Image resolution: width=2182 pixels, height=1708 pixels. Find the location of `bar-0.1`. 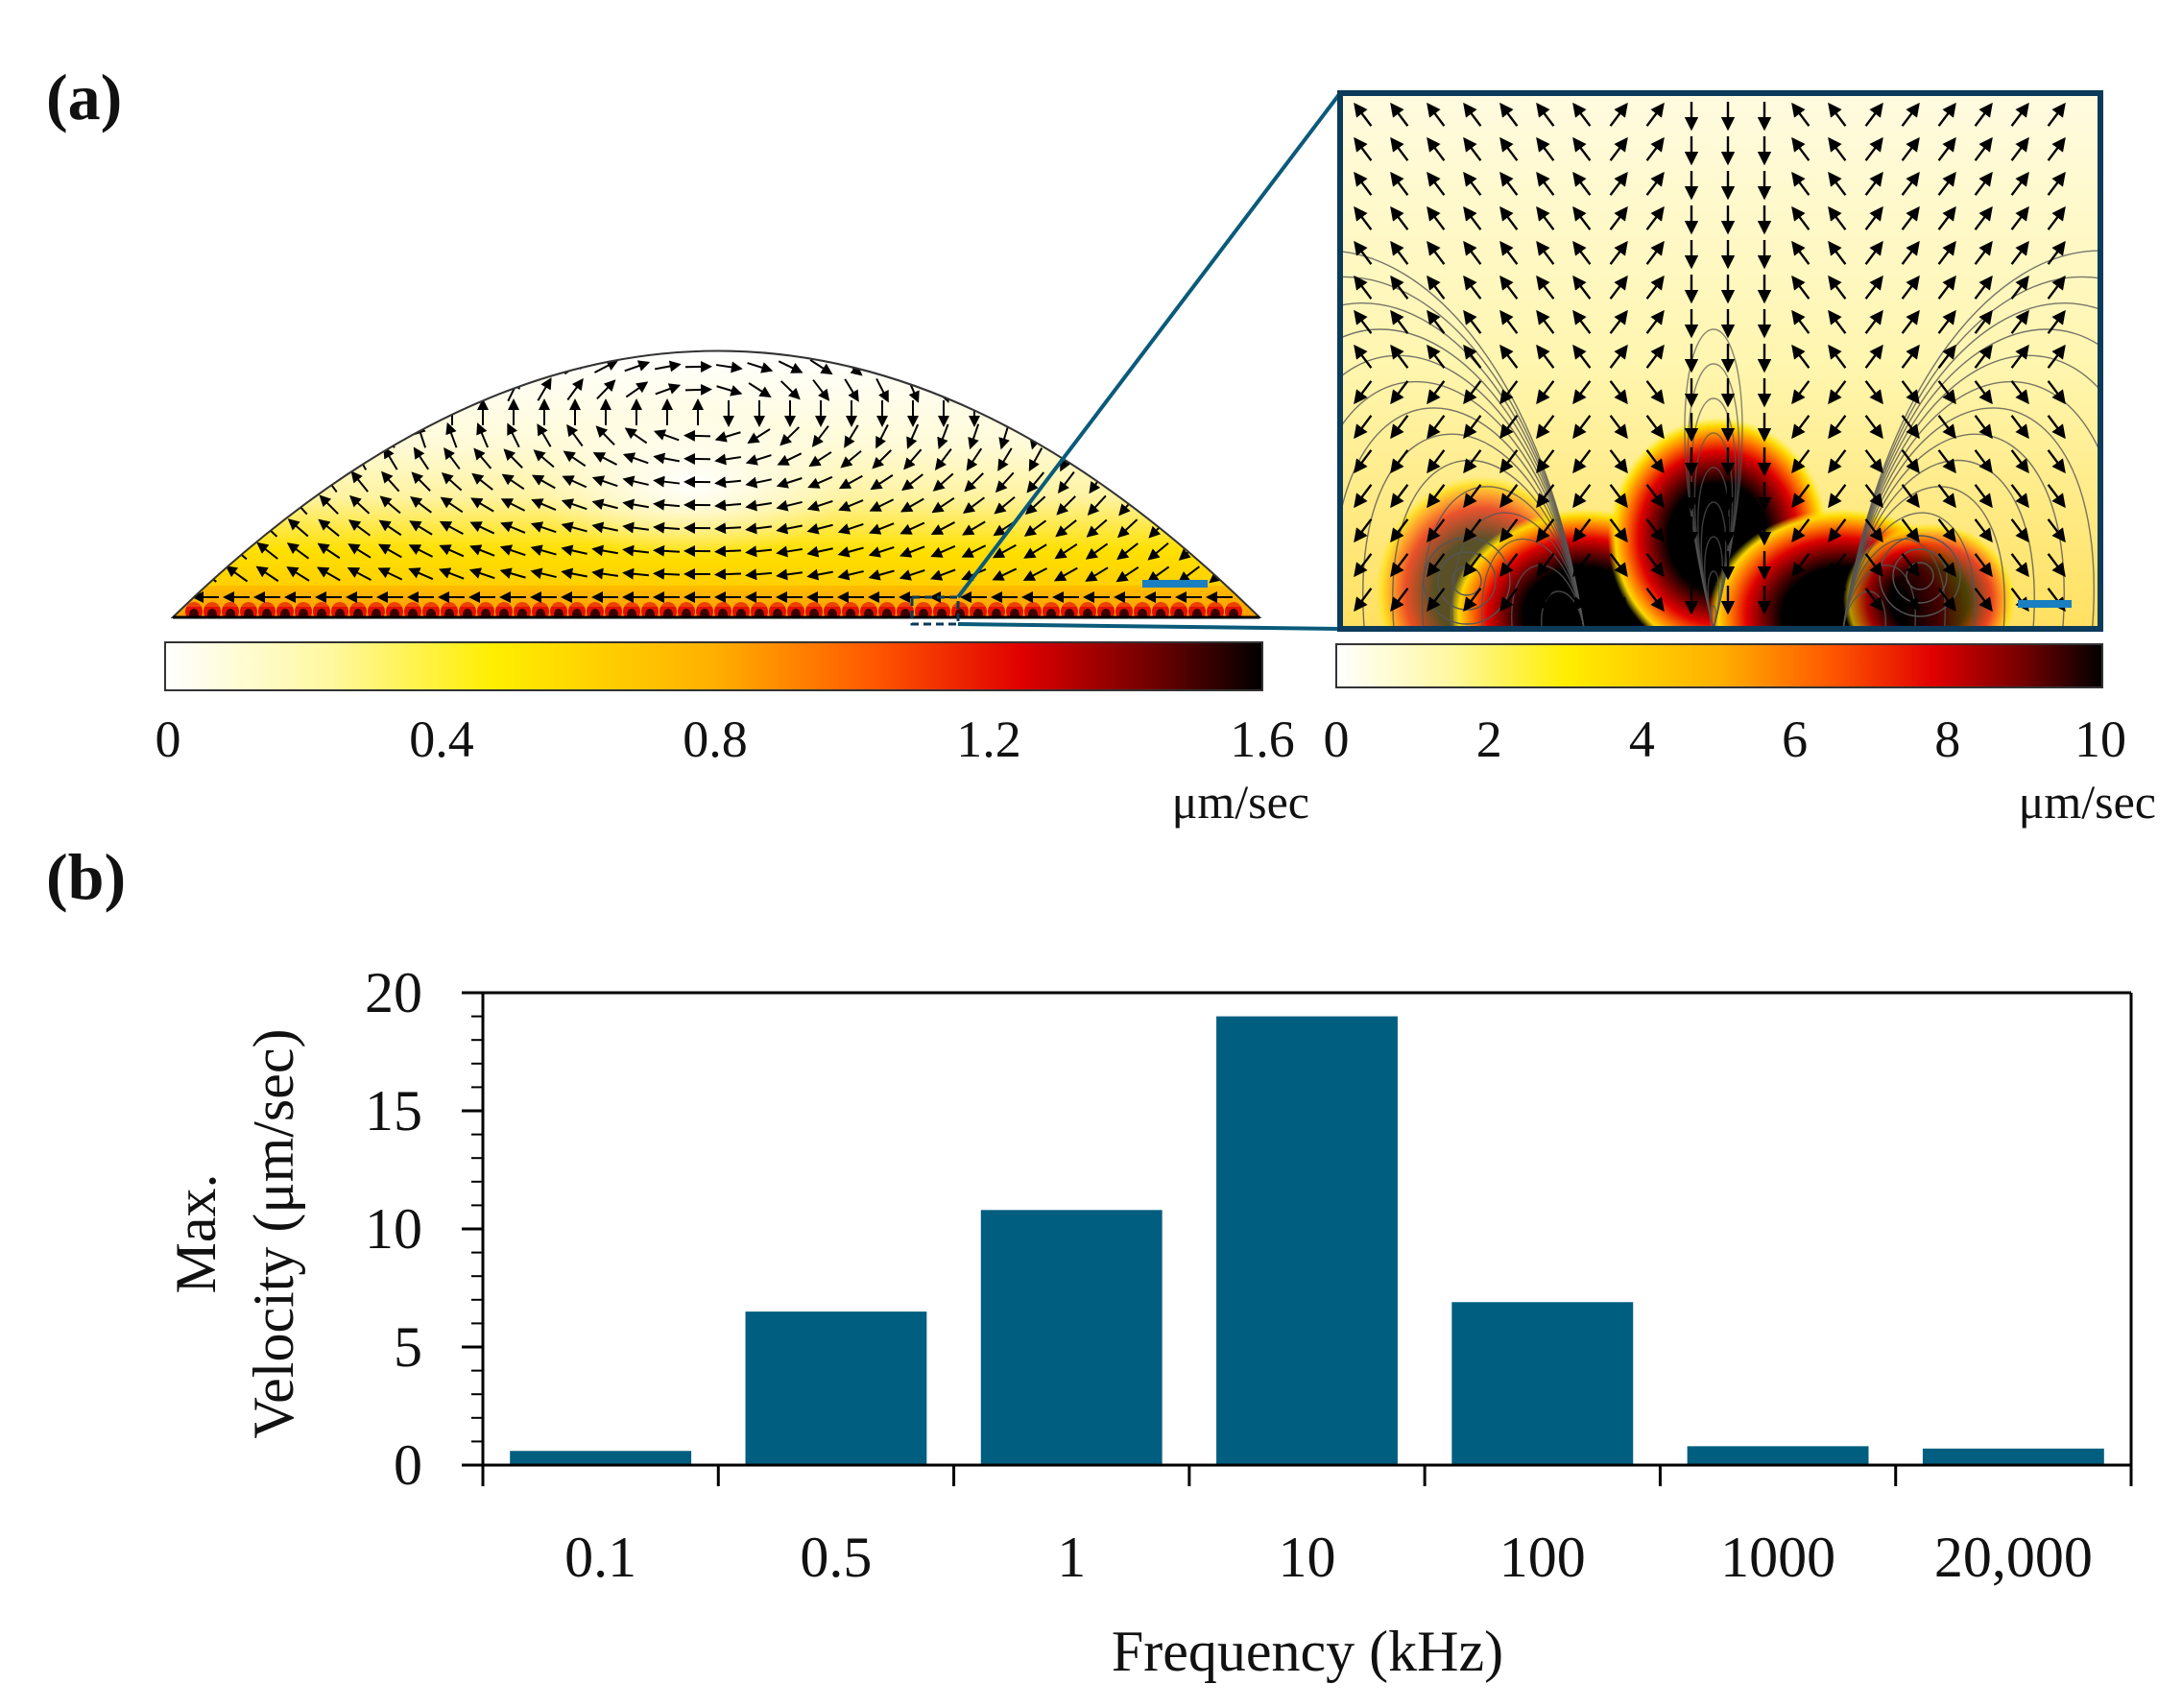

bar-0.1 is located at coordinates (601, 1458).